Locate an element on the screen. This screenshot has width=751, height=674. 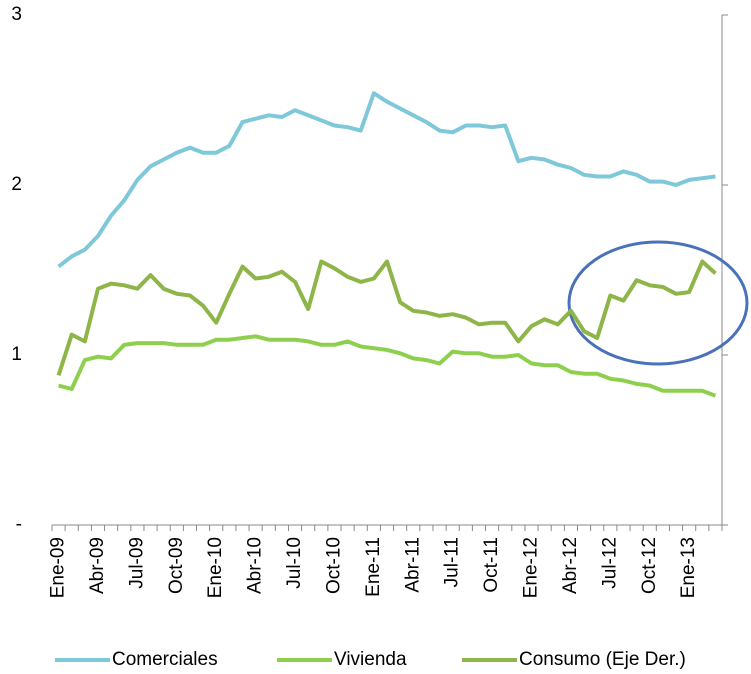
y-tick-label: 3 is located at coordinates (16, 14).